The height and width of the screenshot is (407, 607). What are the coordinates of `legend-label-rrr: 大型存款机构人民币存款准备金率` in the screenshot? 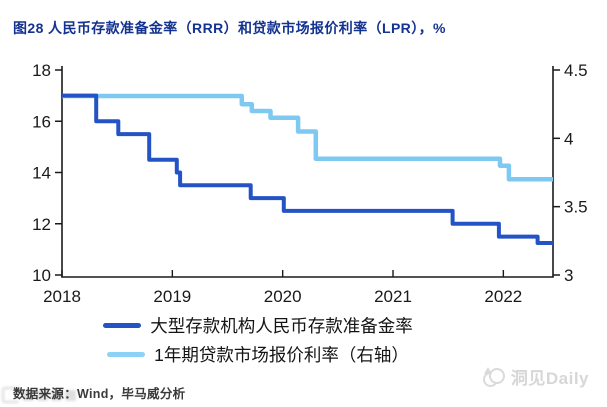 It's located at (281, 326).